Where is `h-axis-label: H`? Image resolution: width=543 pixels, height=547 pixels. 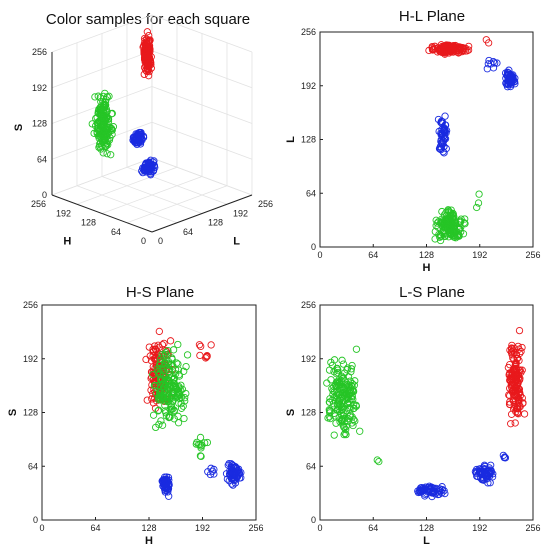
h-axis-label: H is located at coordinates (67, 241).